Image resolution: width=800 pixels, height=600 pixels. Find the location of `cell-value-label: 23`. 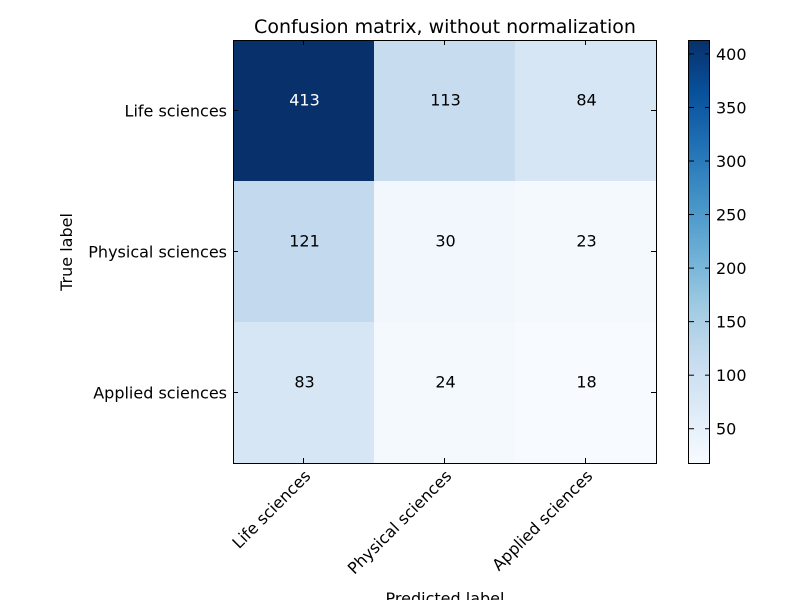

cell-value-label: 23 is located at coordinates (586, 241).